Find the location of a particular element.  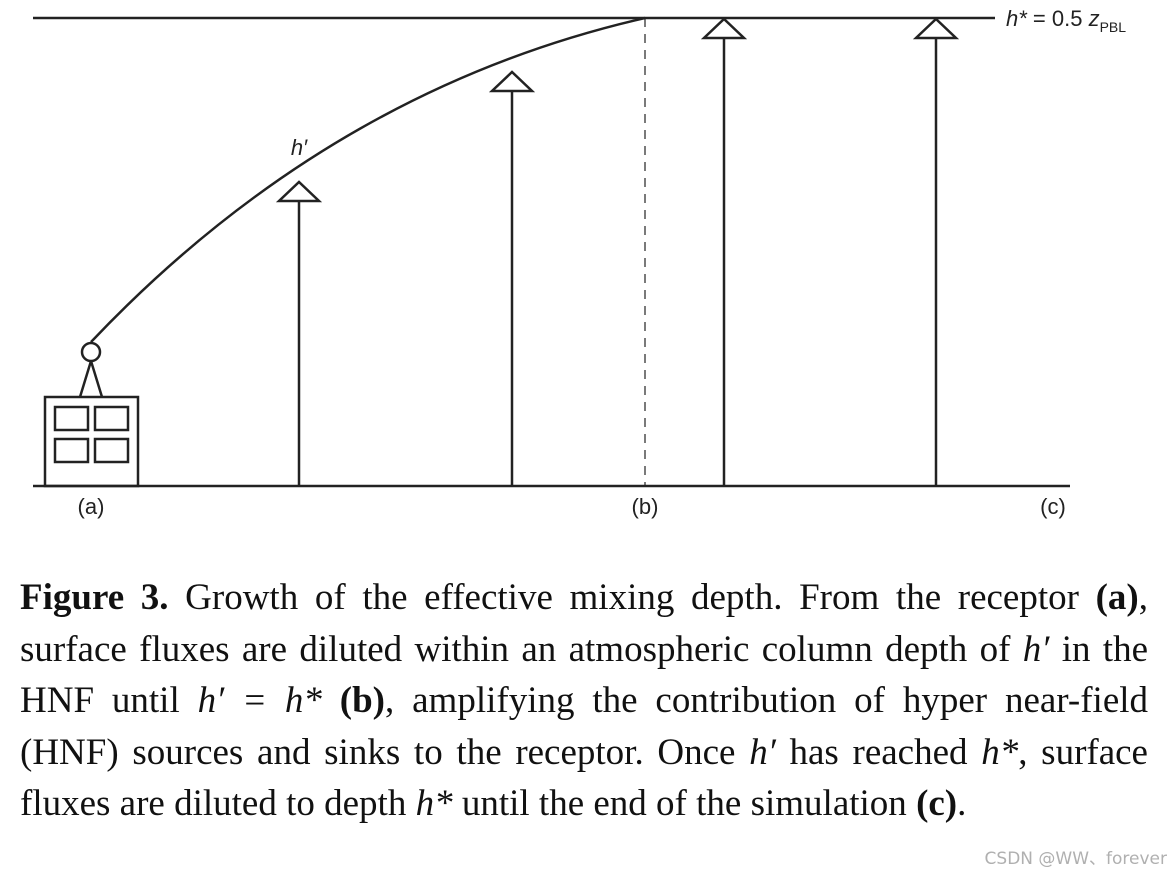

caption-run: (c) is located at coordinates (937, 803).